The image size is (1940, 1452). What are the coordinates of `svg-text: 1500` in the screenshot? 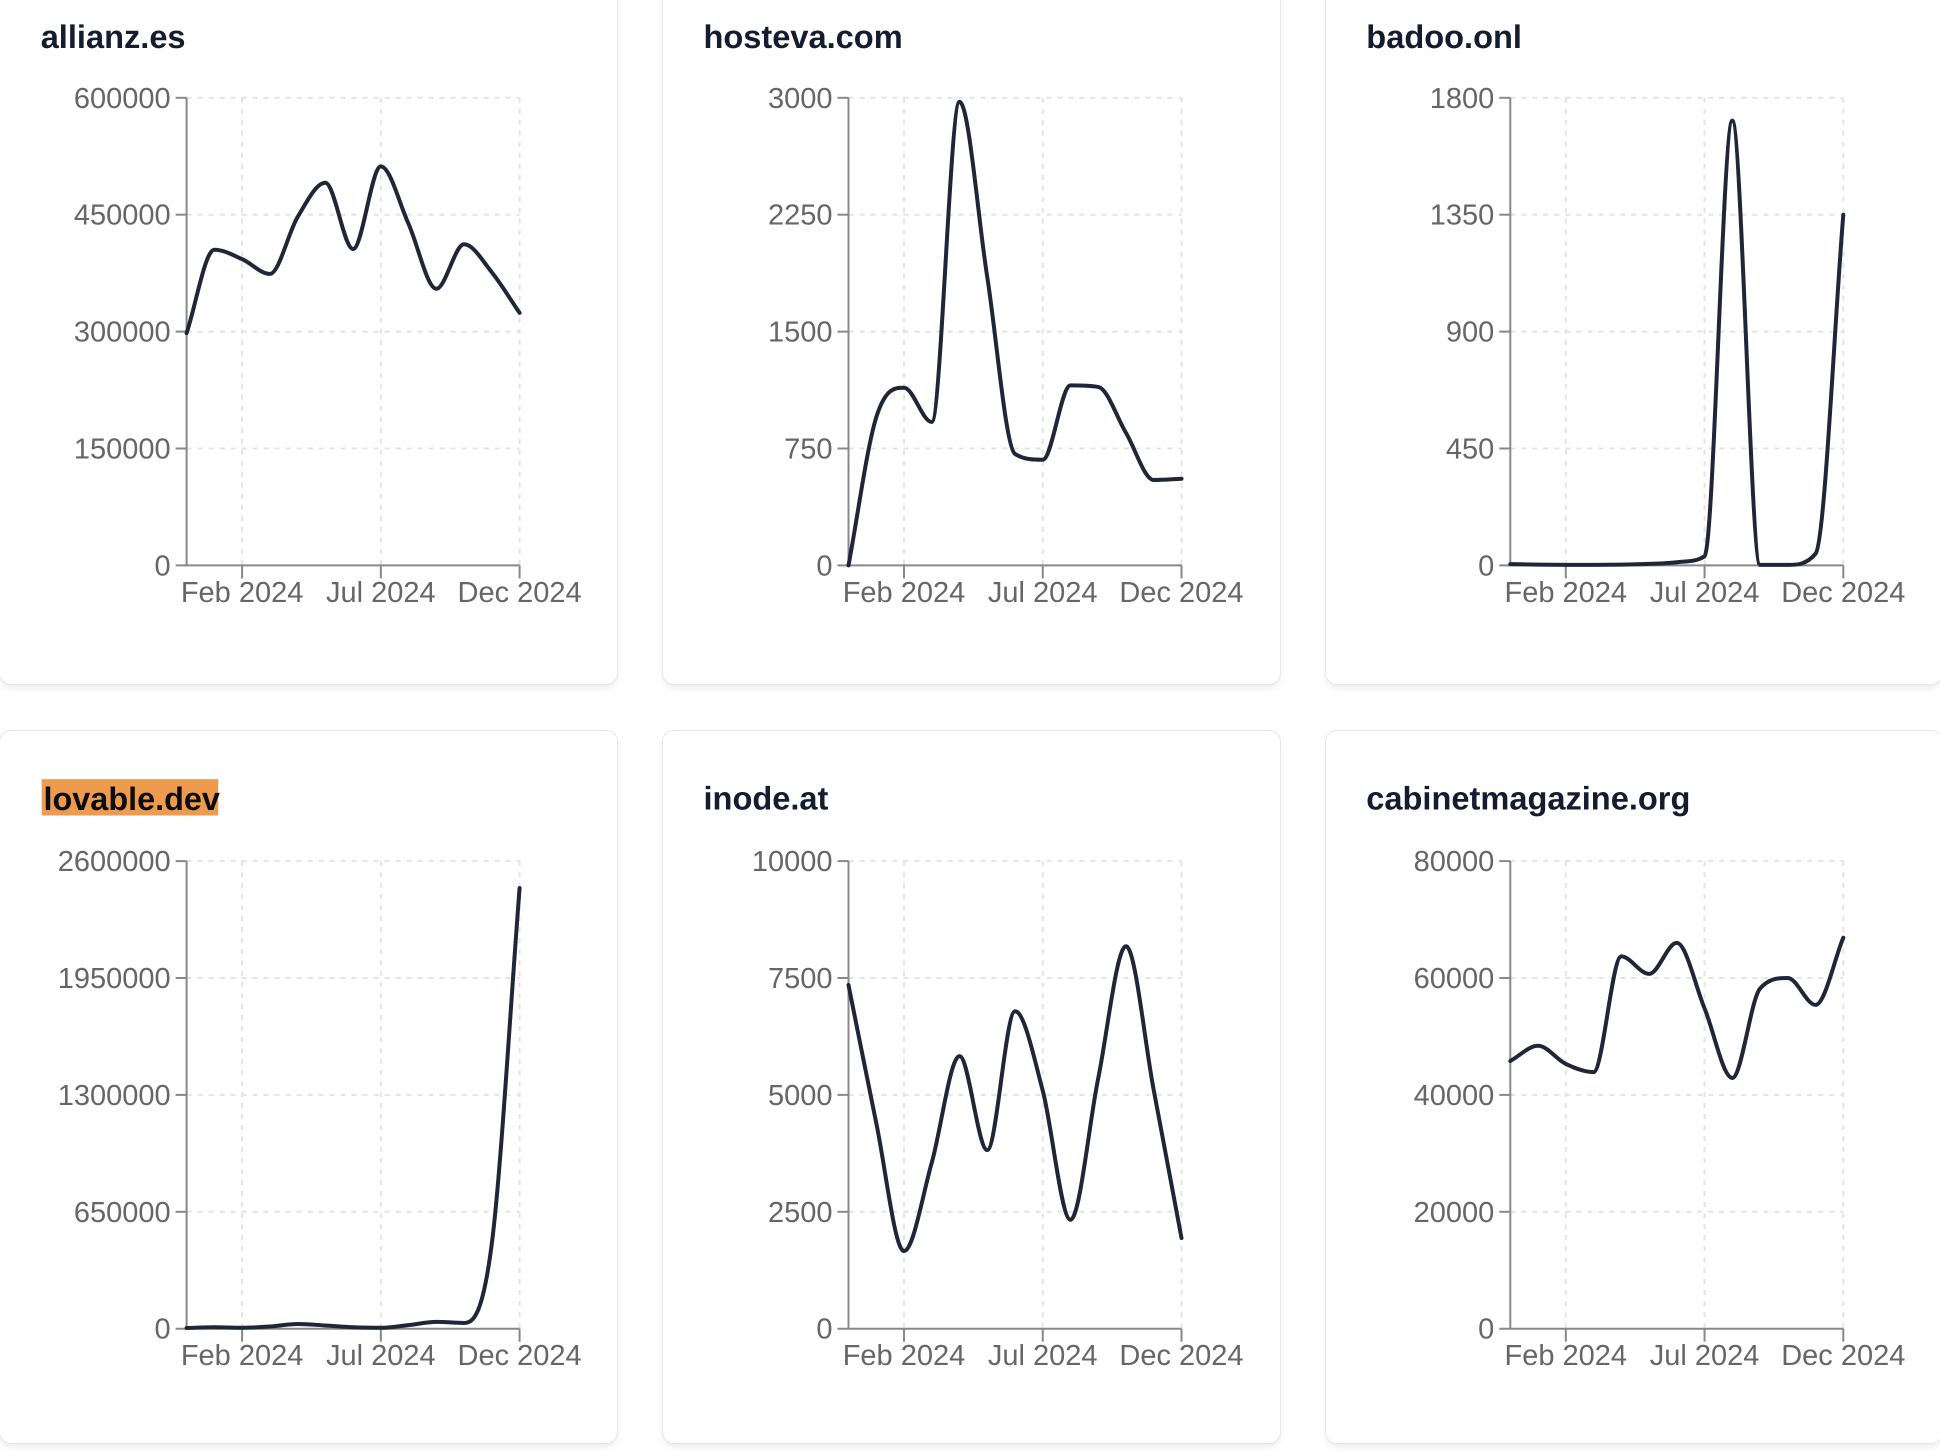 It's located at (800, 333).